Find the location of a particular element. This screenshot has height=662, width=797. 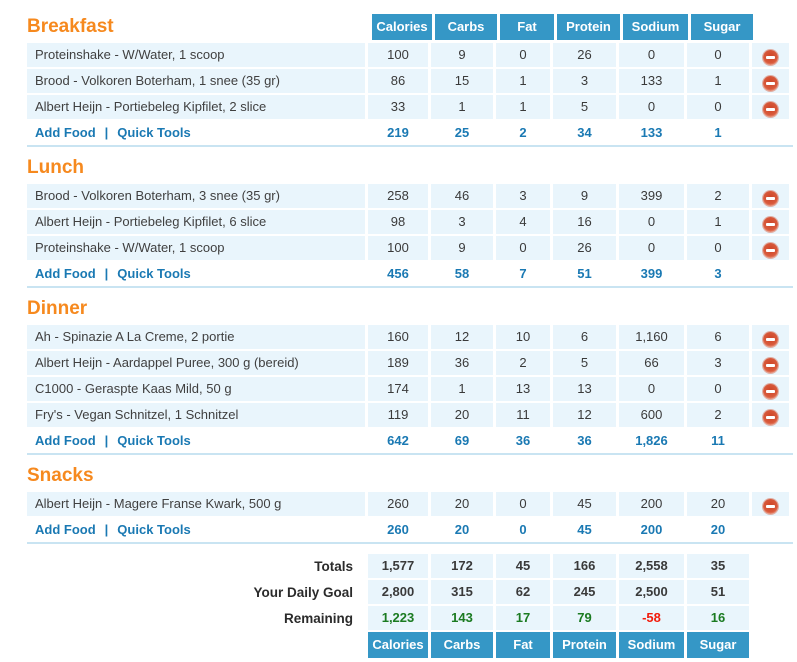

summary-remaining-calories: 1,223 is located at coordinates (398, 618).